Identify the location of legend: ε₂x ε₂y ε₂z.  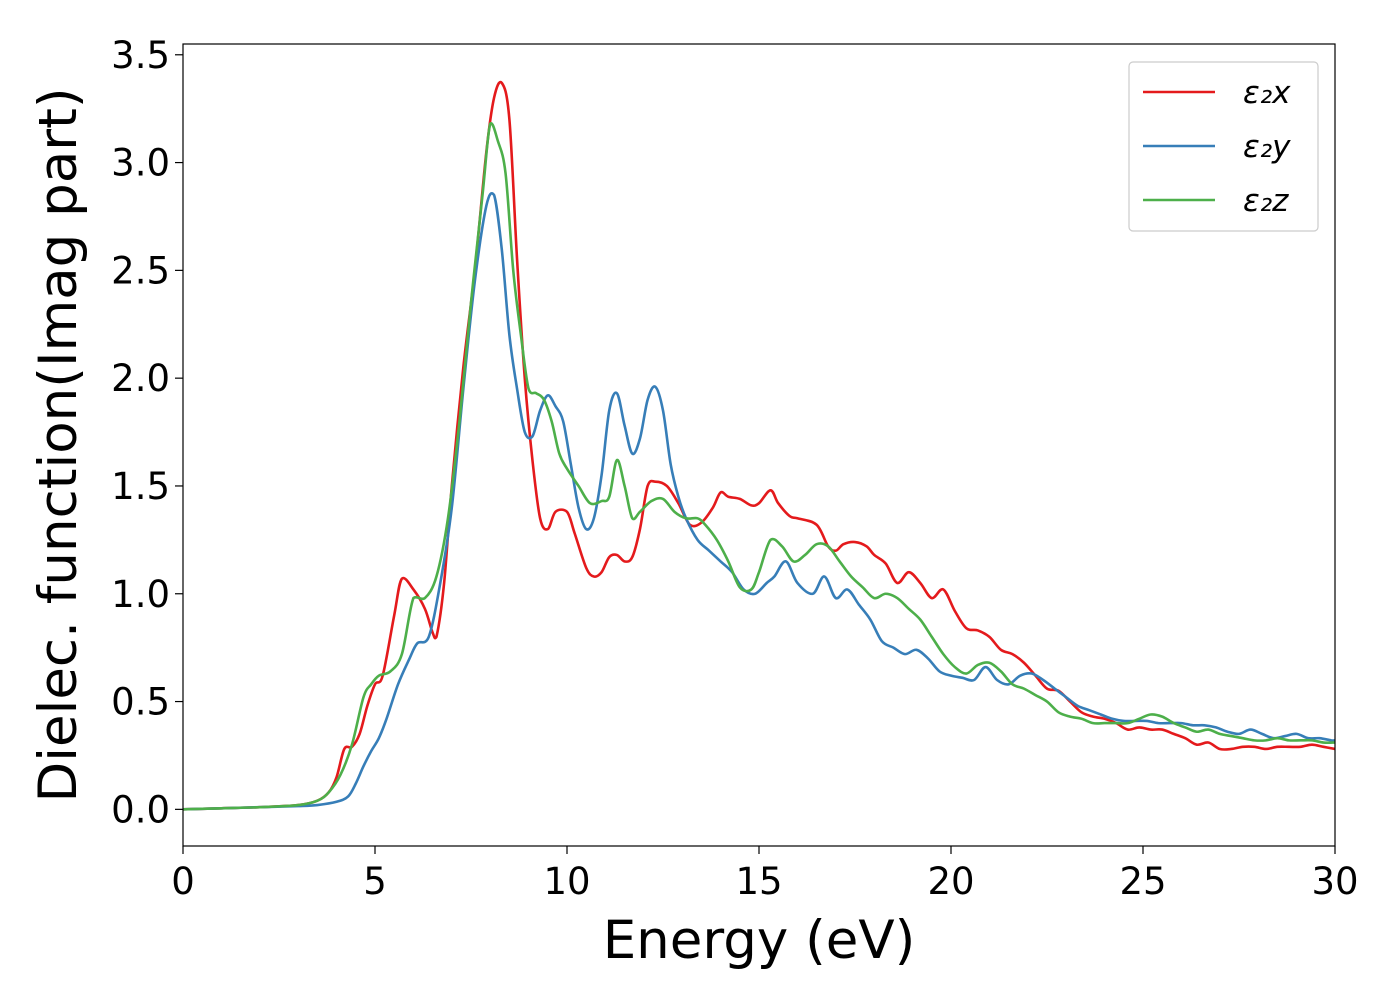
(1223, 146).